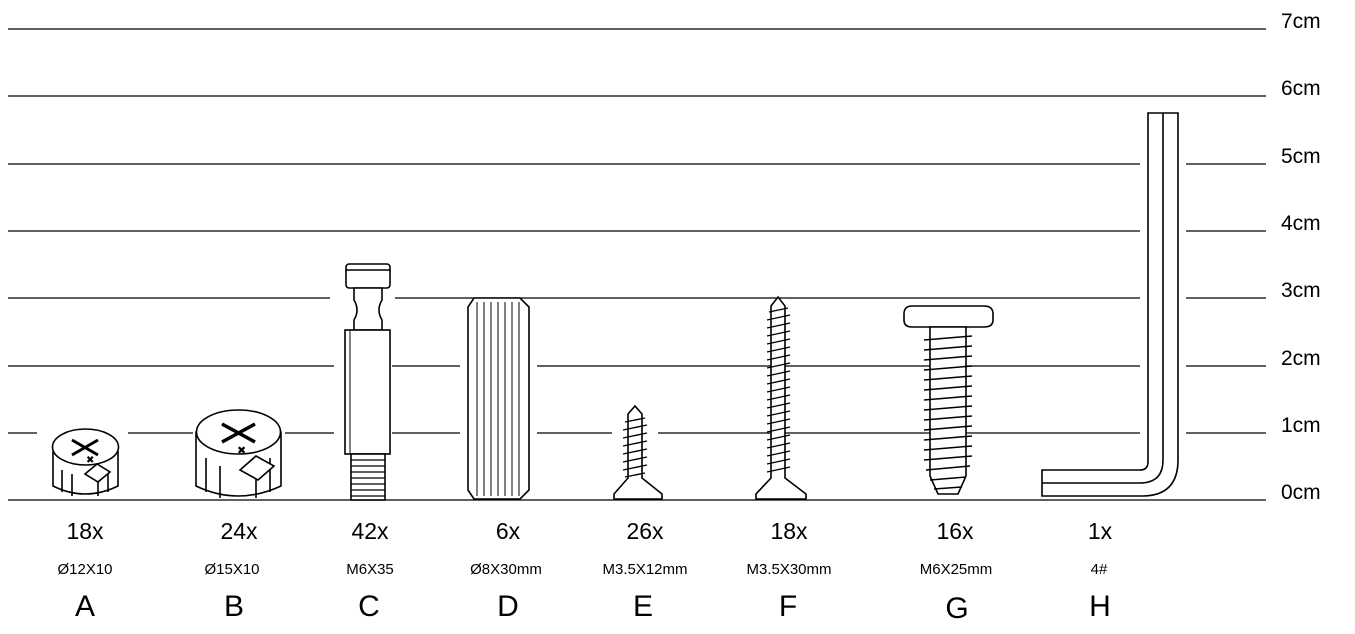 This screenshot has height=634, width=1355. What do you see at coordinates (1099, 569) in the screenshot?
I see `part-h-size: 4#` at bounding box center [1099, 569].